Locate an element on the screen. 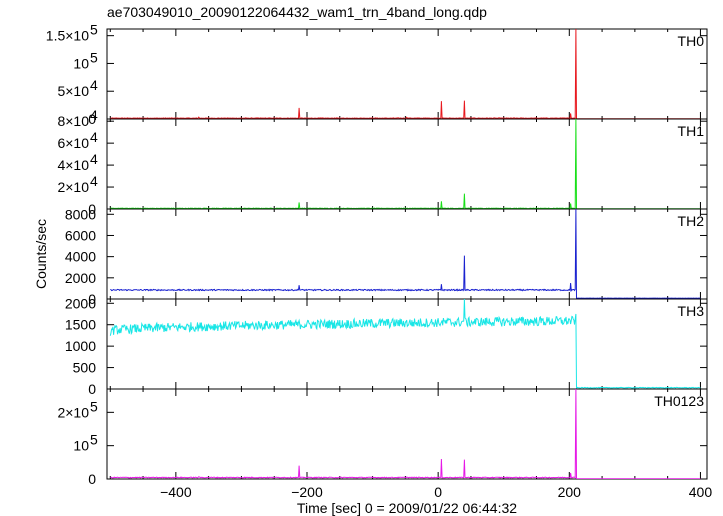 Image resolution: width=723 pixels, height=516 pixels. y-tick-label: 1000 is located at coordinates (80, 346).